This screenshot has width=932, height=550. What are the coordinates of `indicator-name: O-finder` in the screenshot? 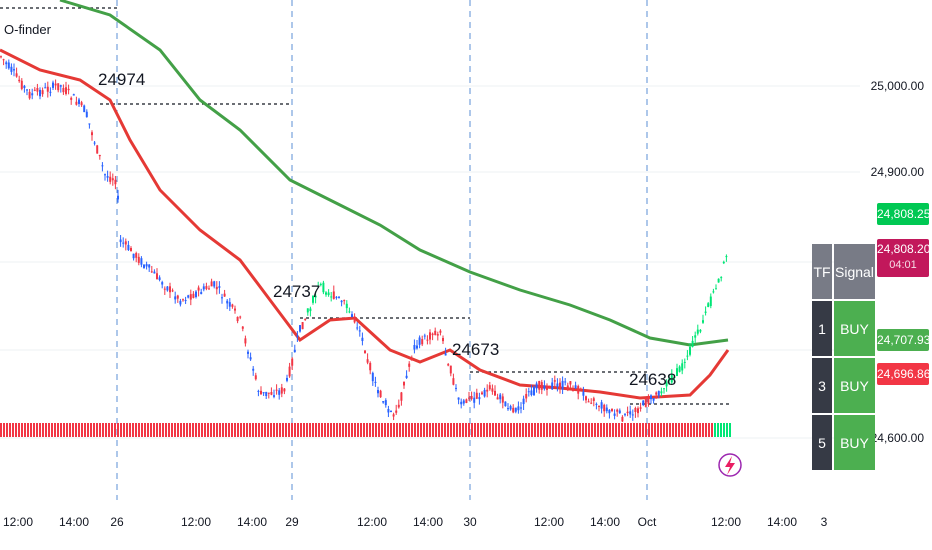 It's located at (27, 29).